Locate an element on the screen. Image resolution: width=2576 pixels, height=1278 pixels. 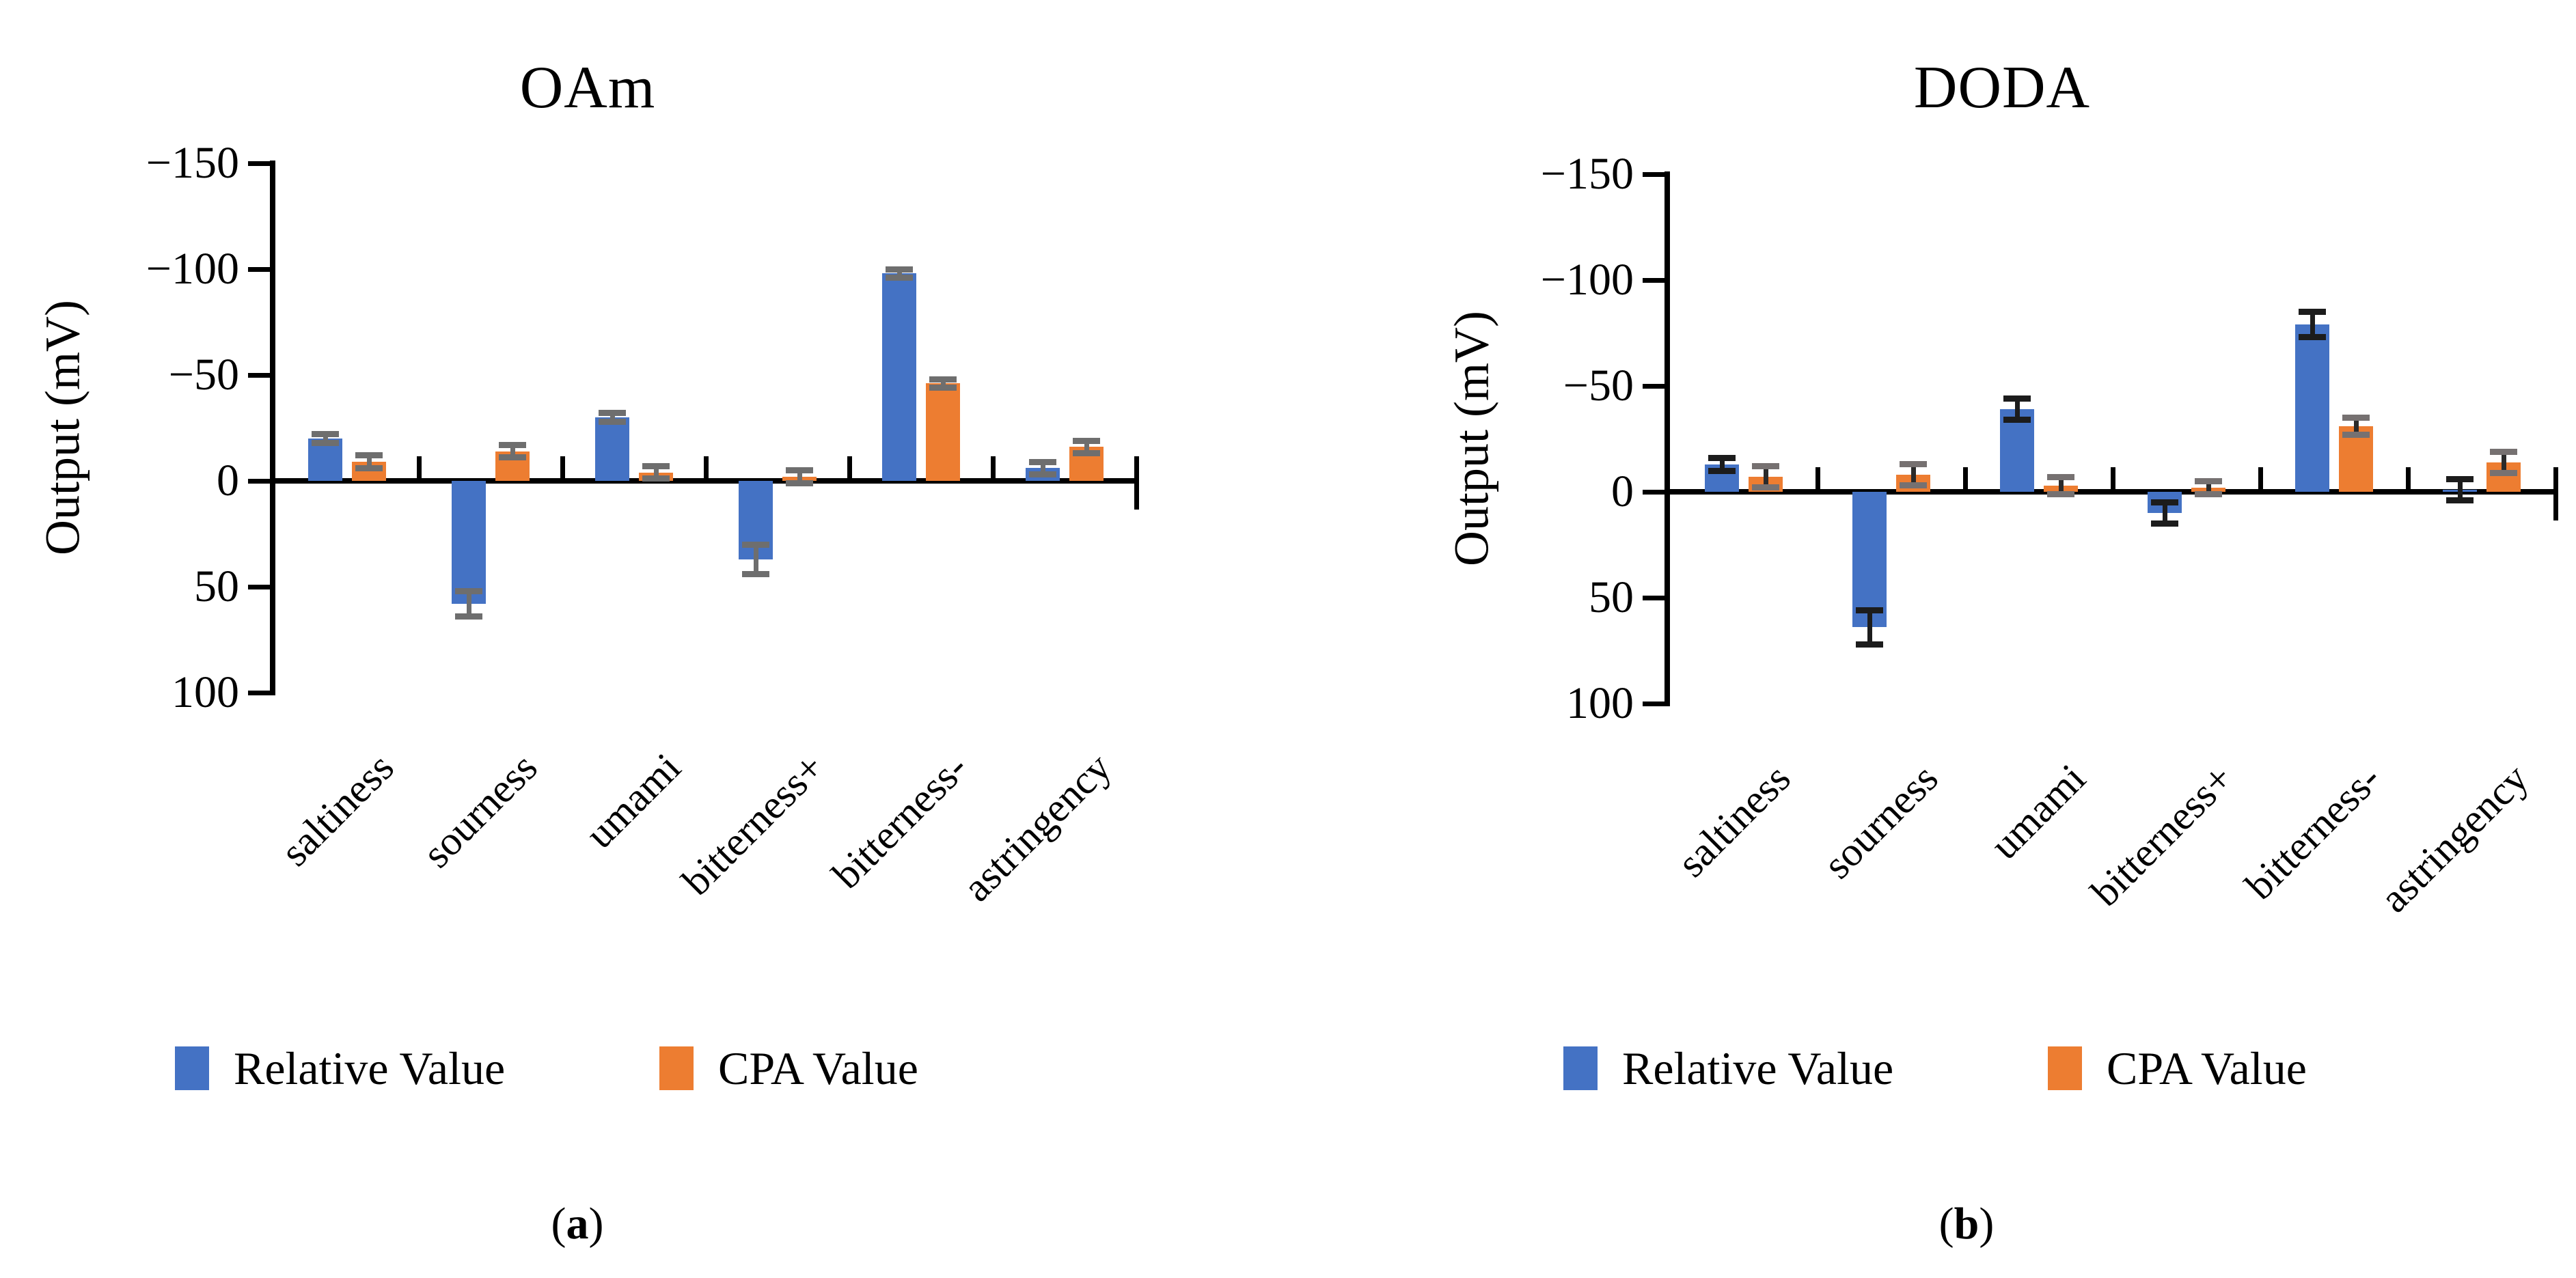
error-cap-low-cpa-value-saltiness is located at coordinates (369, 467).